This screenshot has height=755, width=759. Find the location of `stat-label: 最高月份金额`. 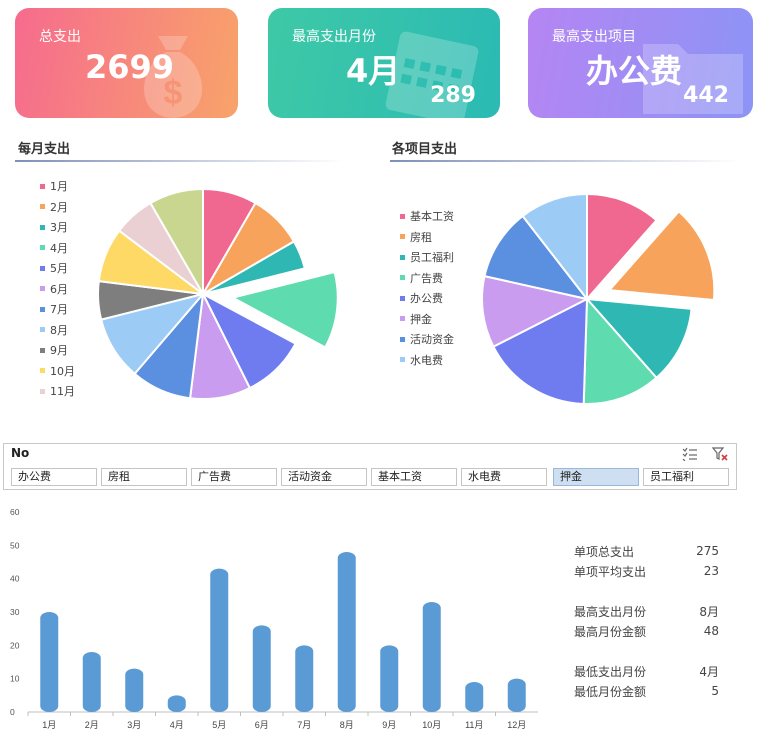

stat-label: 最高月份金额 is located at coordinates (610, 631).